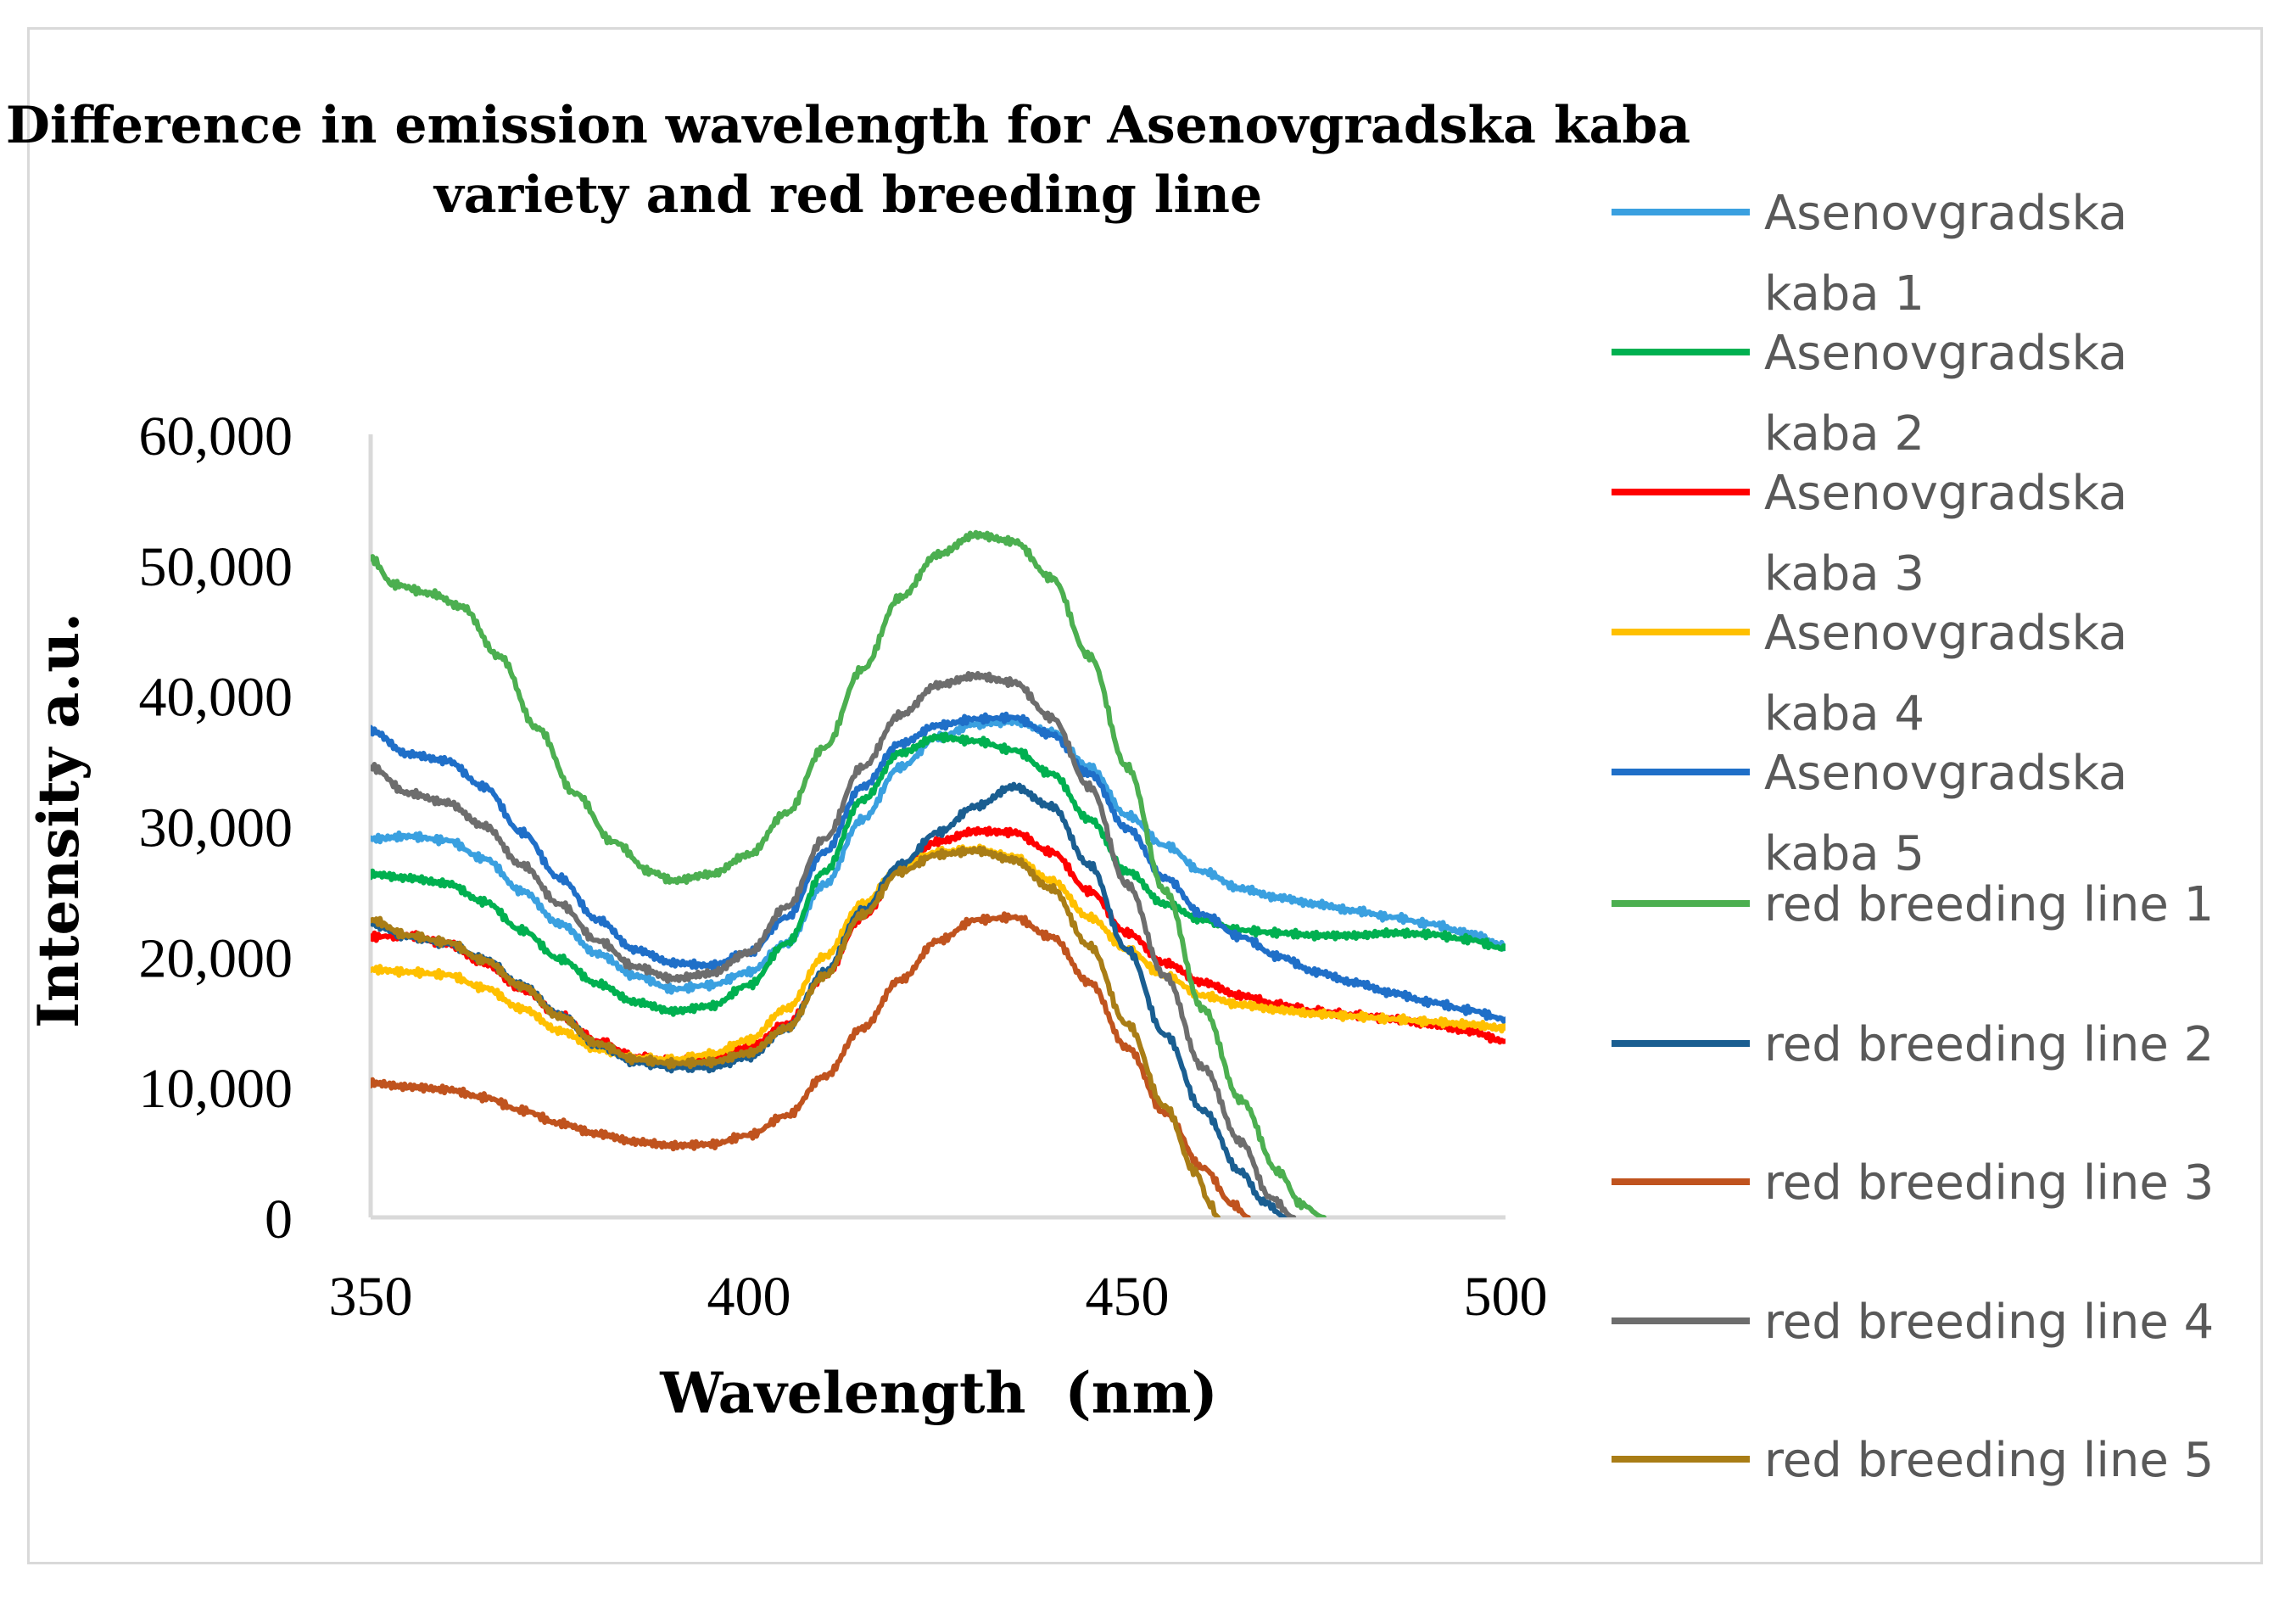 This screenshot has width=2296, height=1600. I want to click on y-tick-label: 20,000, so click(216, 958).